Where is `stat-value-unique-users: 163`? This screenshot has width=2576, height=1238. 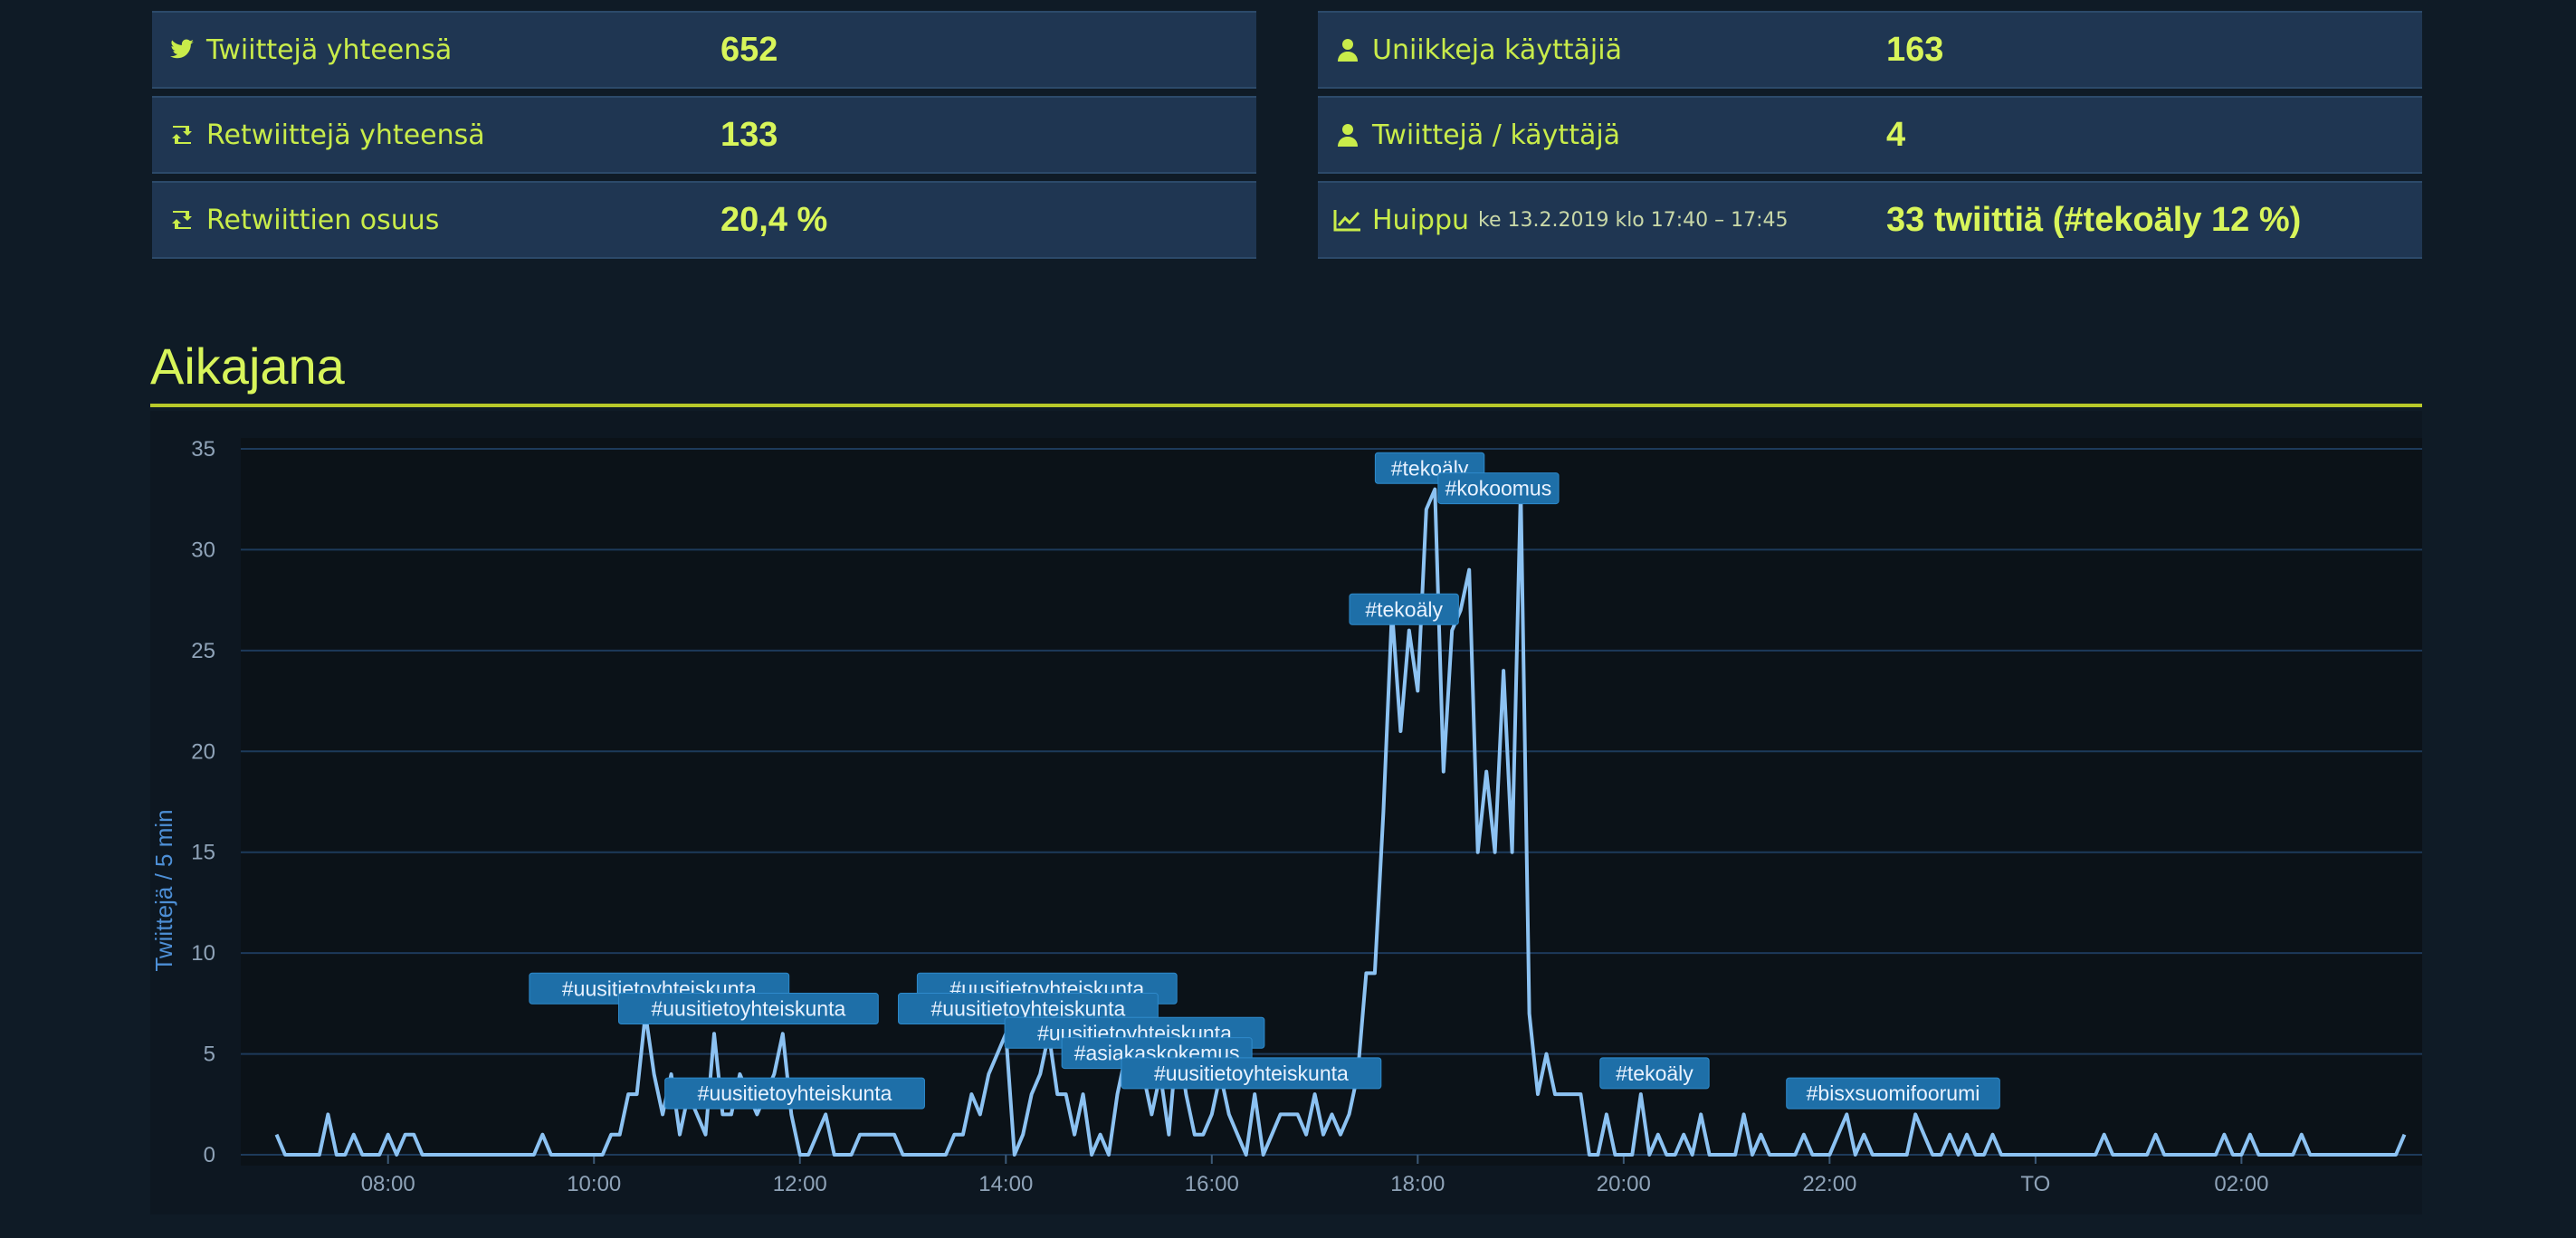 stat-value-unique-users: 163 is located at coordinates (1915, 49).